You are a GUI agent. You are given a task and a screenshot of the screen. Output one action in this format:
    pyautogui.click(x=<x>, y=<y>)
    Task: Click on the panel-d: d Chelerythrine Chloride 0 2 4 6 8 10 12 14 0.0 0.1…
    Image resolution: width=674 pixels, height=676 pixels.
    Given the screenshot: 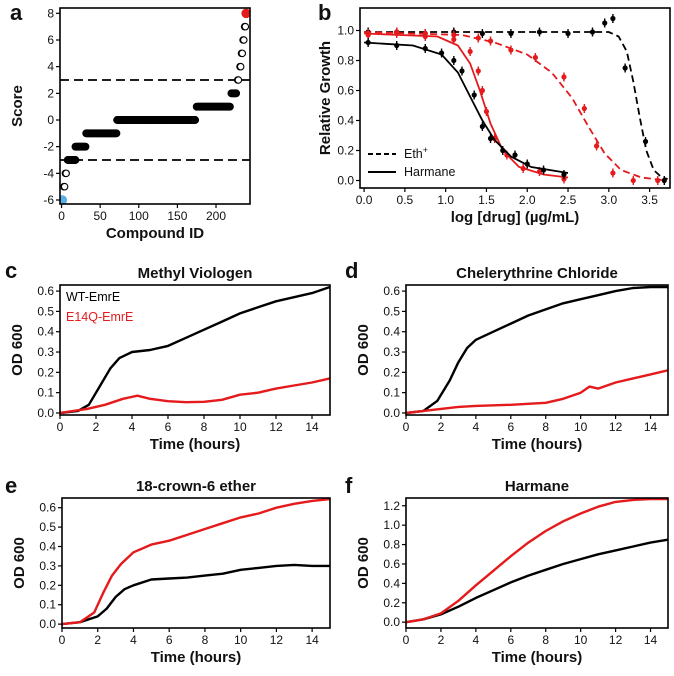 What is the action you would take?
    pyautogui.click(x=507, y=355)
    